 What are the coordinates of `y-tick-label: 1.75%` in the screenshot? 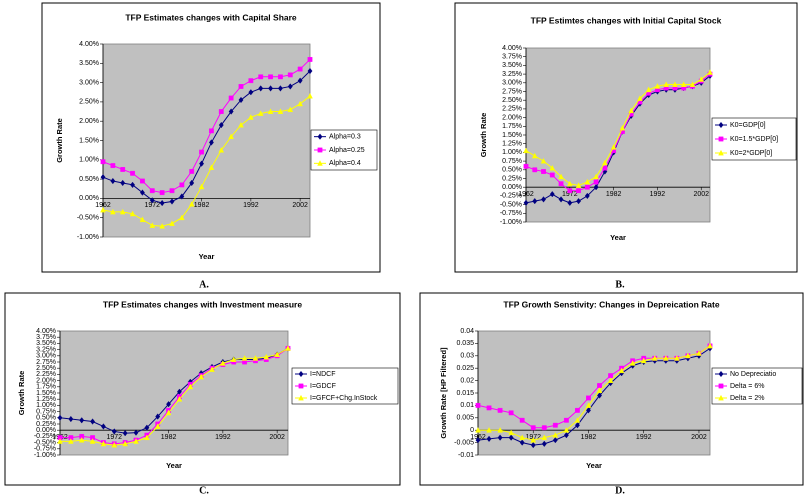 It's located at (512, 126).